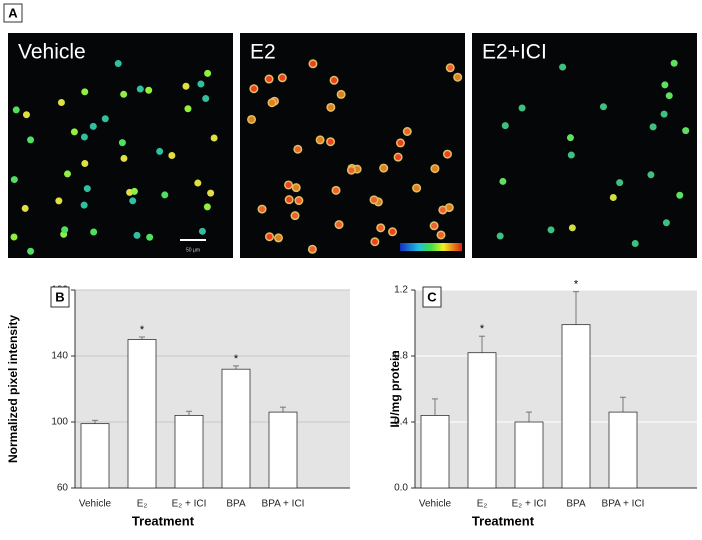  Describe the element at coordinates (13, 389) in the screenshot. I see `y-axis-label: Normalized pixel intensity` at that location.